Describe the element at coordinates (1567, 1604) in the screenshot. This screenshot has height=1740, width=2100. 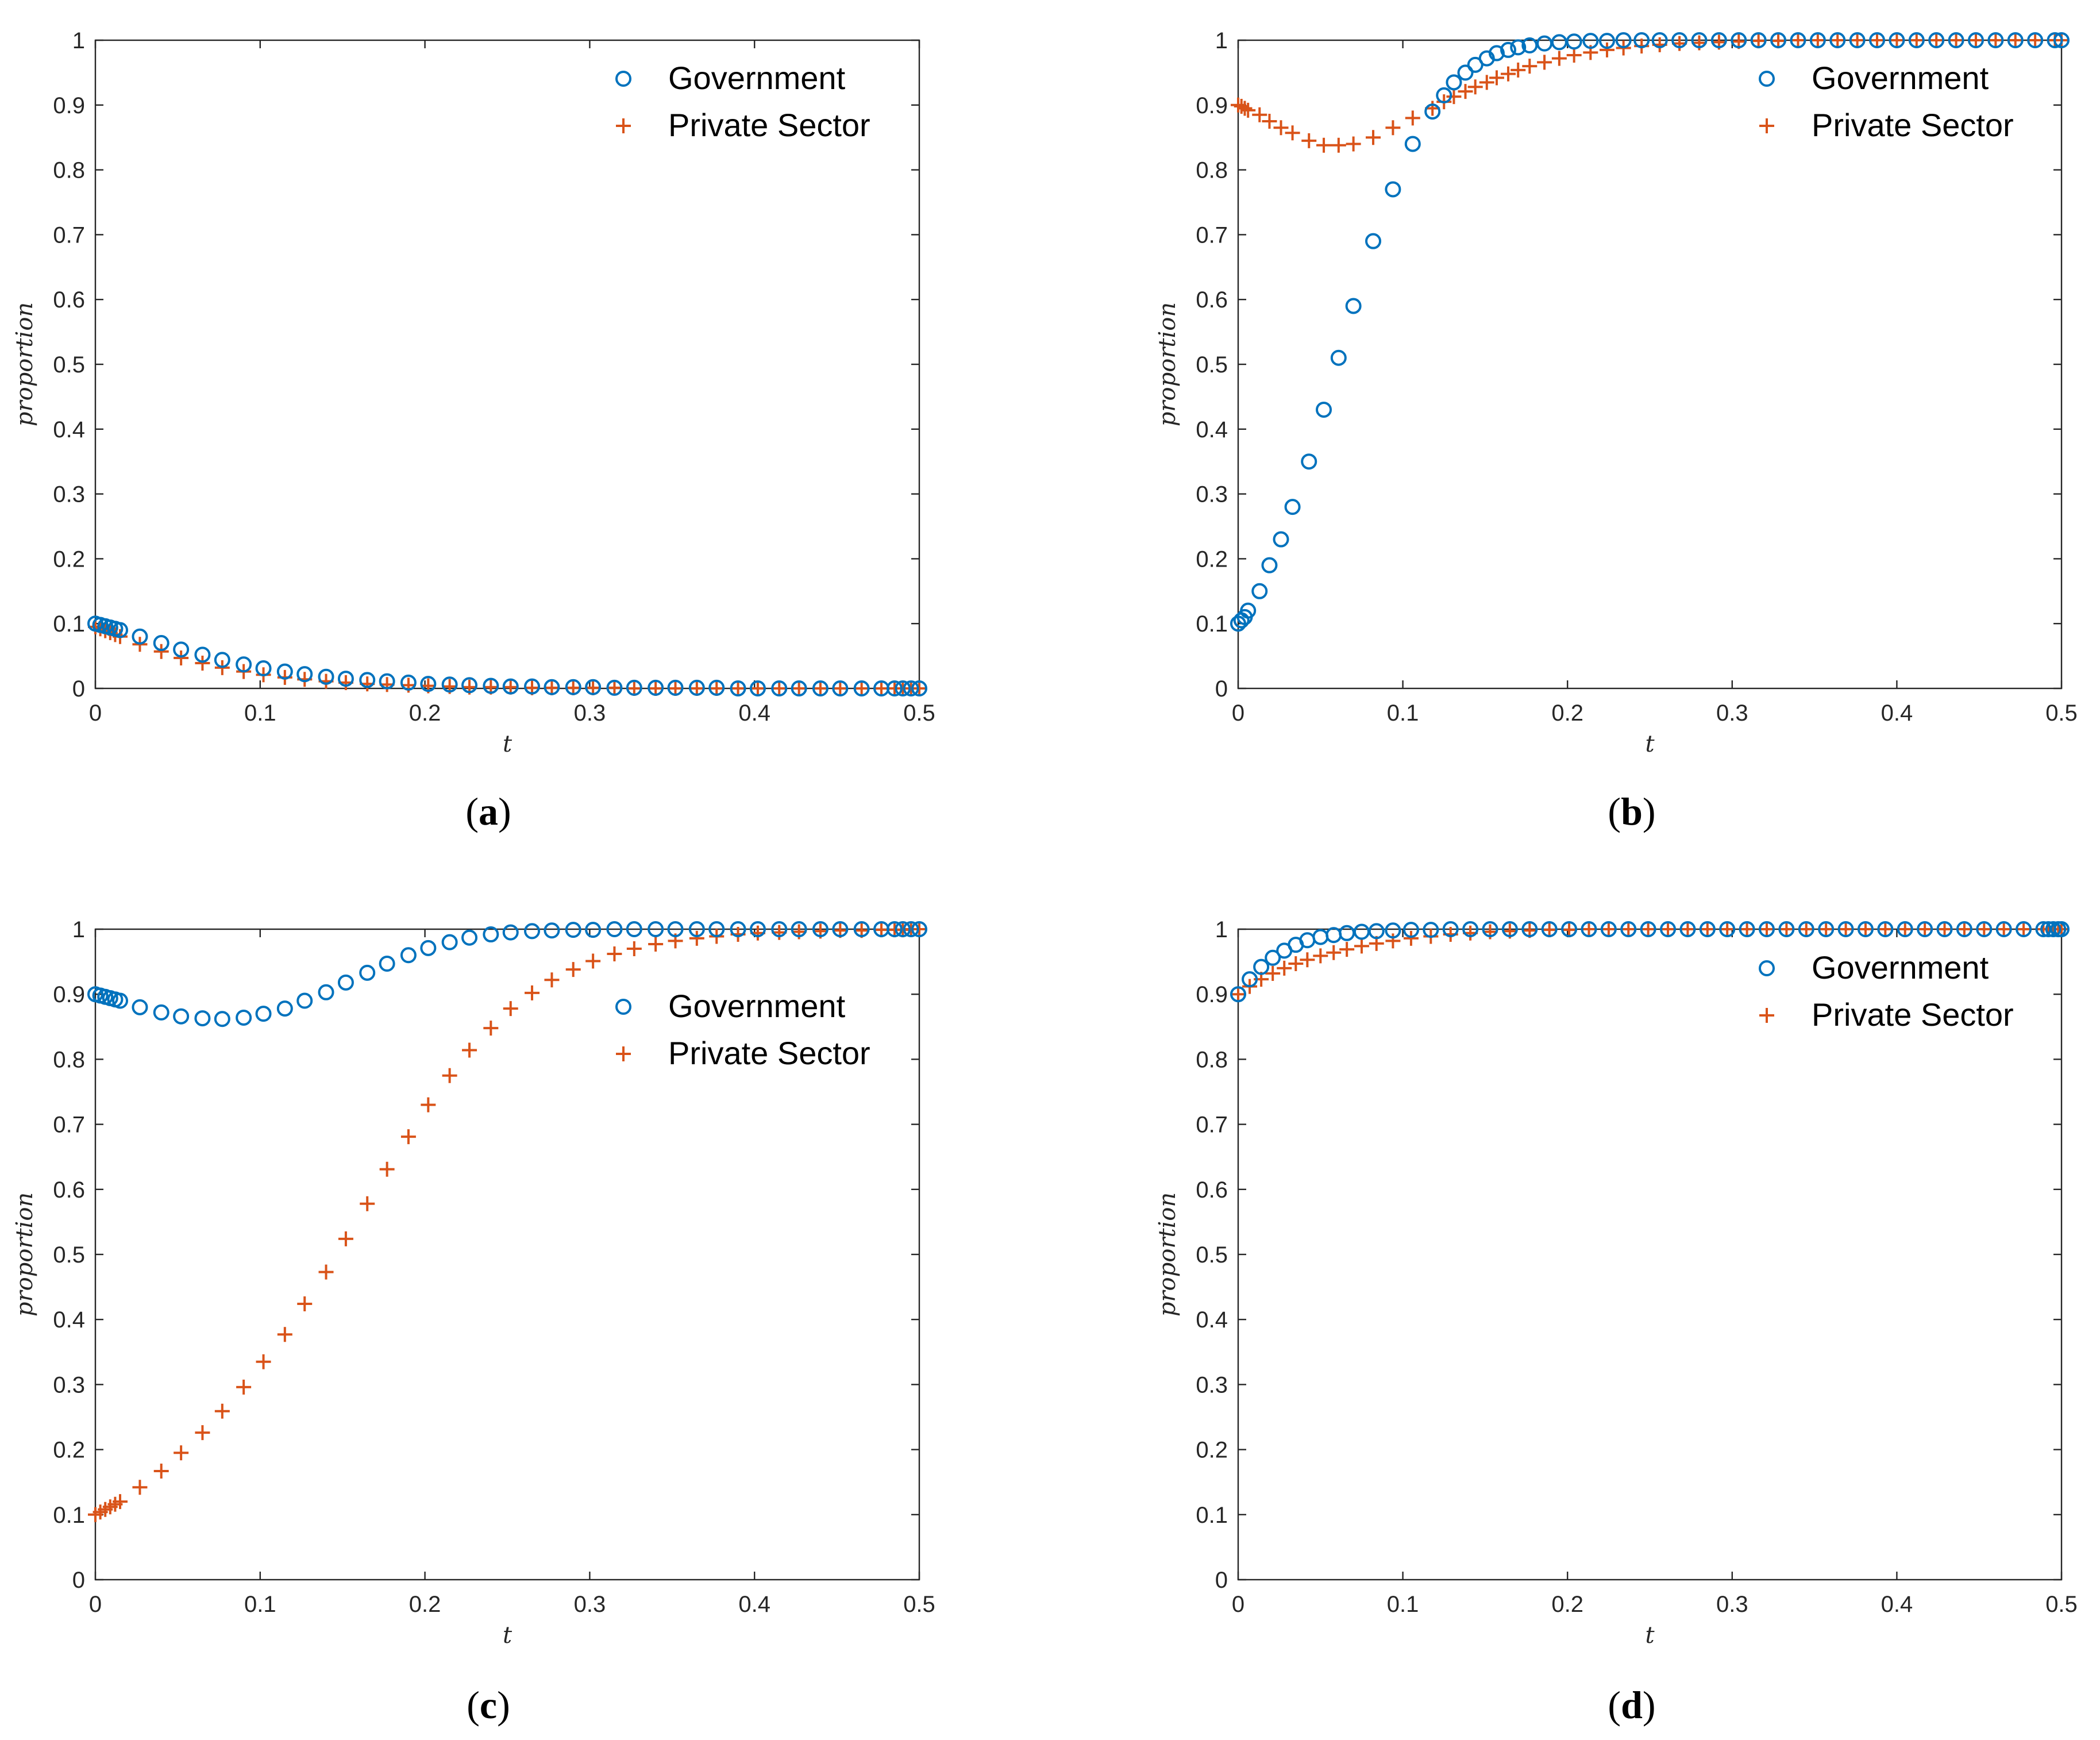
I see `x-tick-label: 0.2` at that location.